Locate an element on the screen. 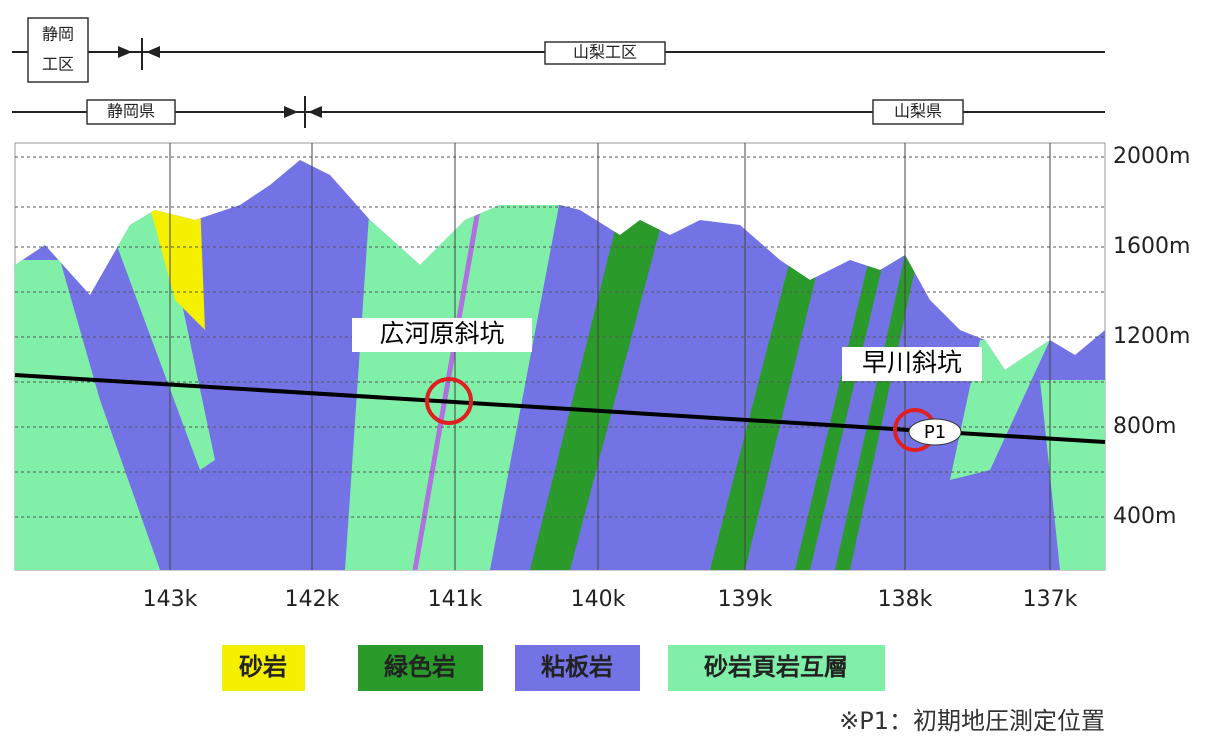 The height and width of the screenshot is (743, 1213). distance-tick: 142k is located at coordinates (312, 599).